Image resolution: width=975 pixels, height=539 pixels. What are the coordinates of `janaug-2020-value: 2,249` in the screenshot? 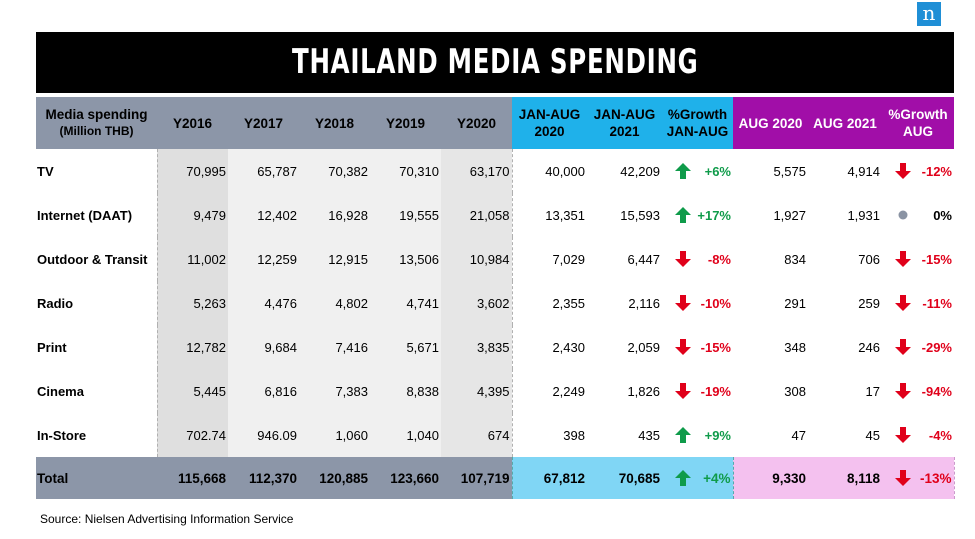 It's located at (549, 391).